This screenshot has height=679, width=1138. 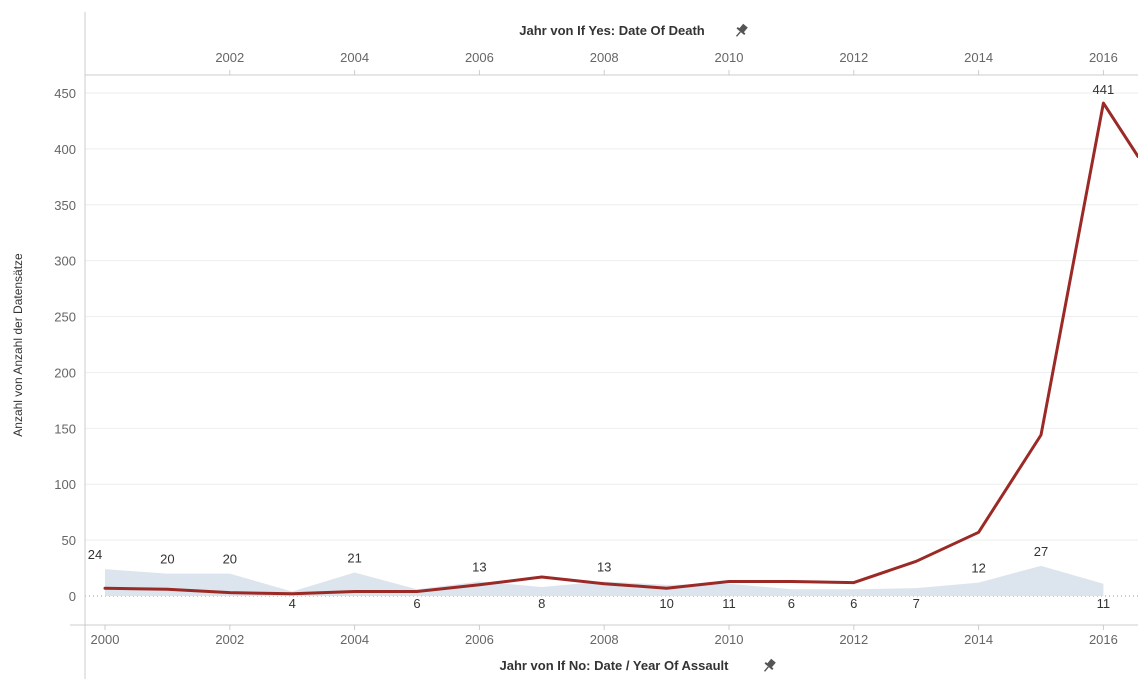 I want to click on area-data-label: 7, so click(x=916, y=603).